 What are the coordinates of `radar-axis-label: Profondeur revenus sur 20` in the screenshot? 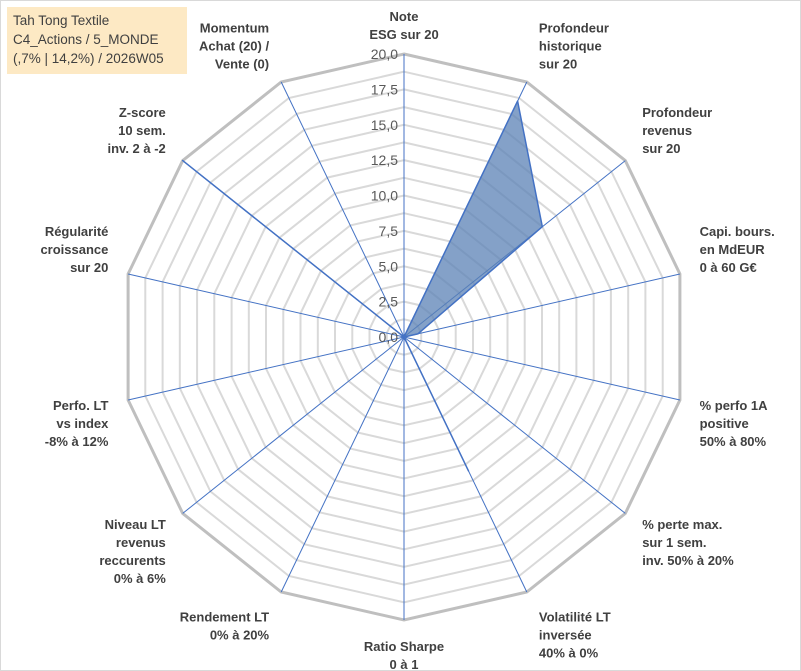 It's located at (677, 130).